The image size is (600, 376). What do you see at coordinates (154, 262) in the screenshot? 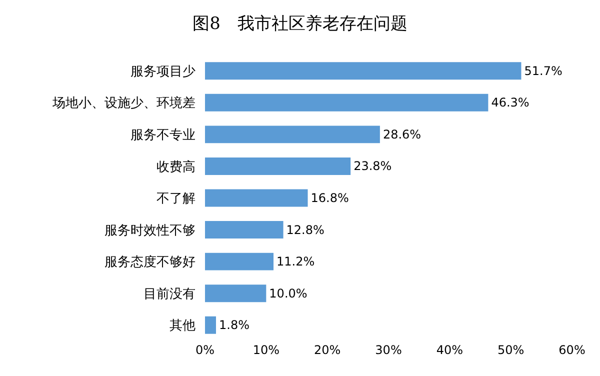
I see `y-tick-label: 服务态度不够好` at bounding box center [154, 262].